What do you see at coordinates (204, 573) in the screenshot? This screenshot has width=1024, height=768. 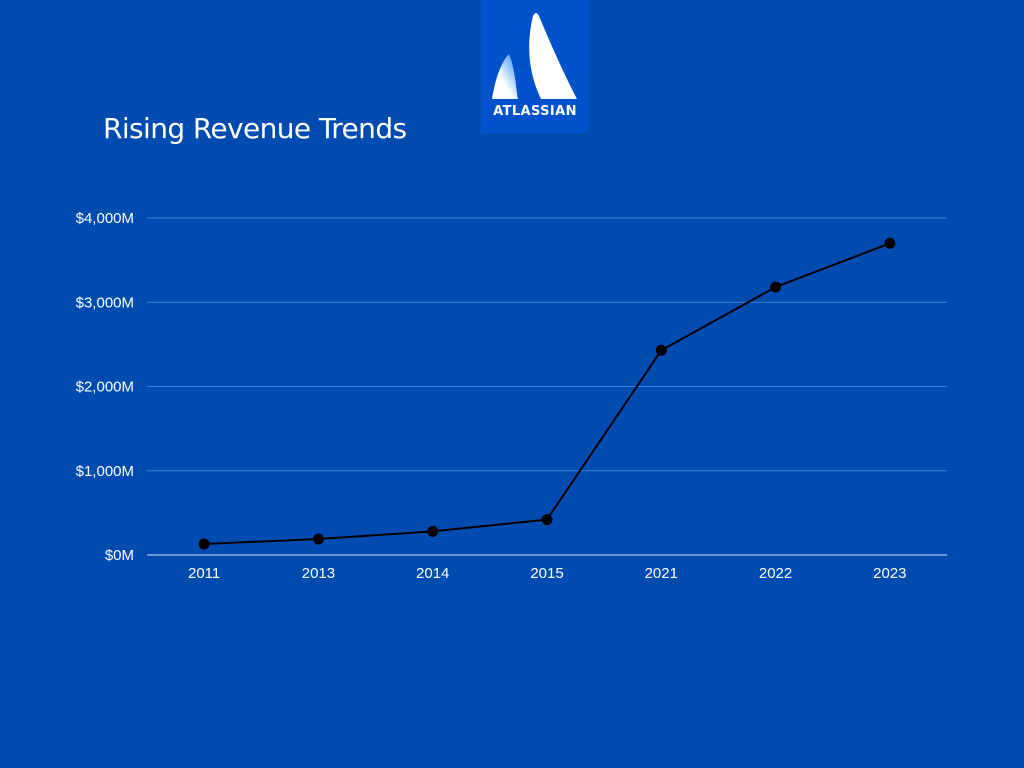 I see `x-tick-label: 2011` at bounding box center [204, 573].